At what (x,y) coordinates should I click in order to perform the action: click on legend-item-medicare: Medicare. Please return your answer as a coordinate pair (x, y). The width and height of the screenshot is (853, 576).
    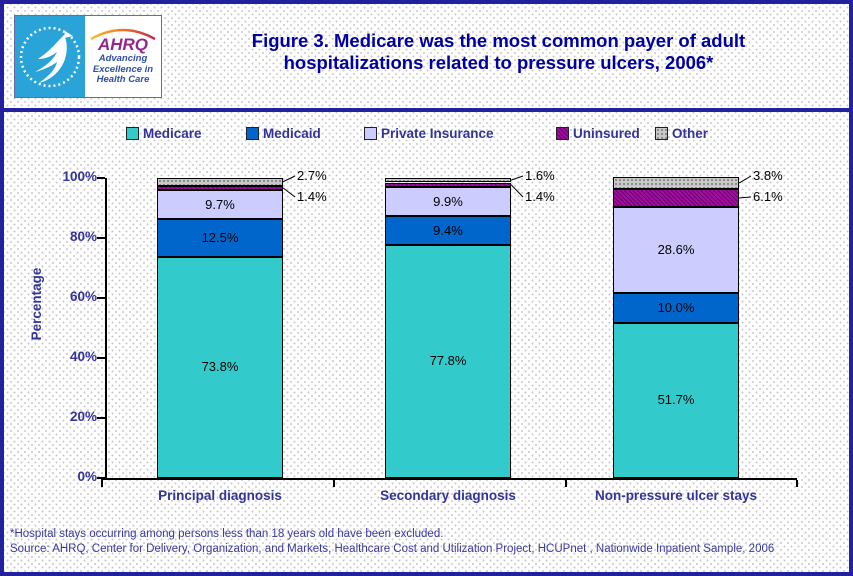
    Looking at the image, I should click on (164, 133).